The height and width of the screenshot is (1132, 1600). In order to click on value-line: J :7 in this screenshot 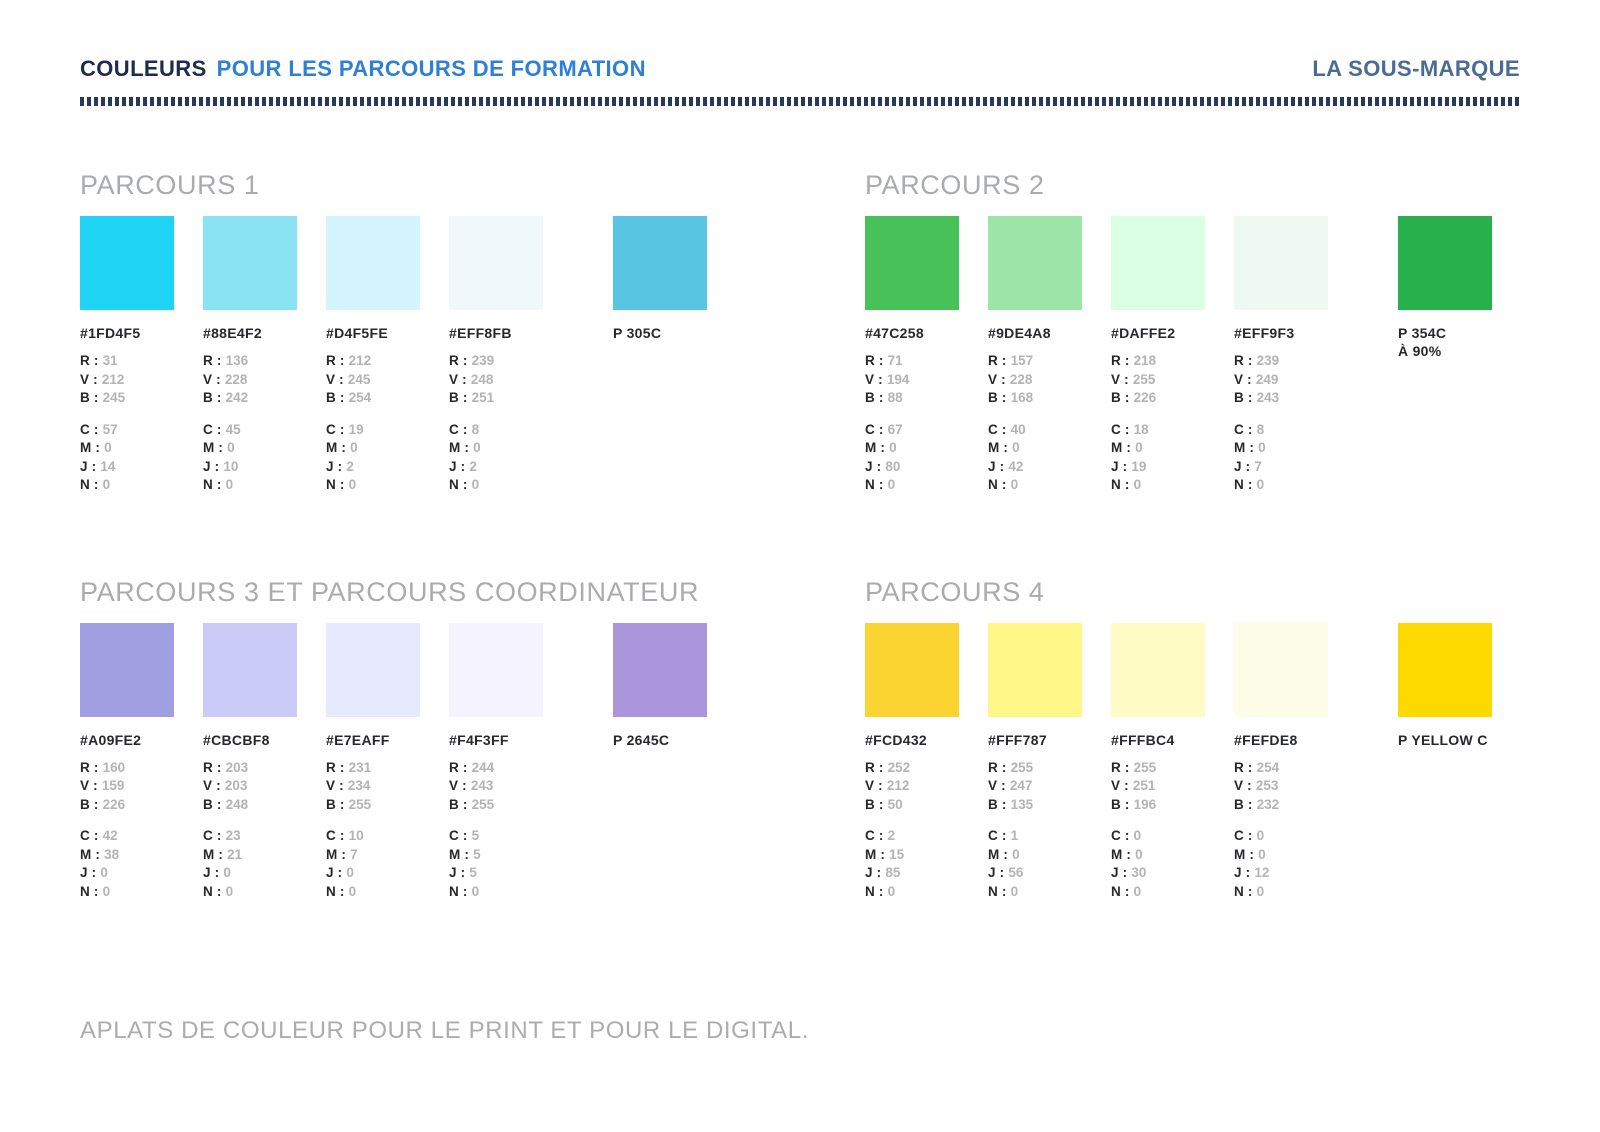, I will do `click(1281, 467)`.